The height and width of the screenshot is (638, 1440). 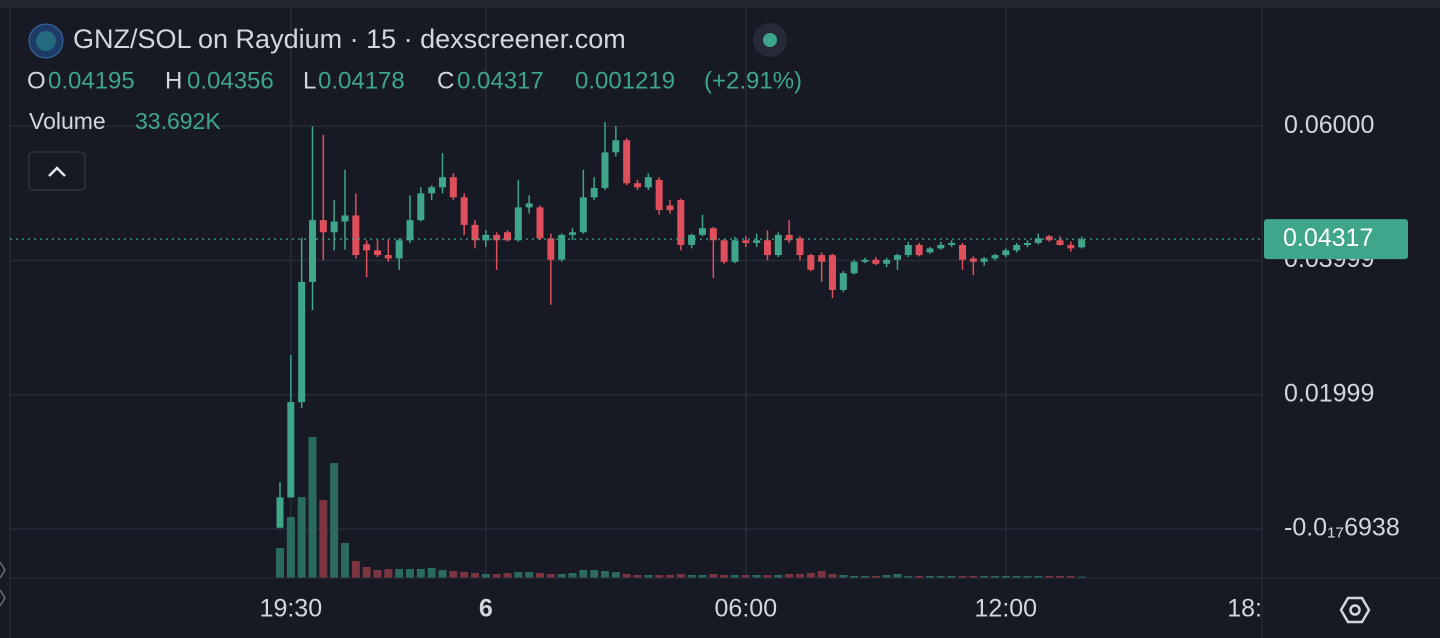 I want to click on ohlc-value: 0.04195, so click(x=91, y=80).